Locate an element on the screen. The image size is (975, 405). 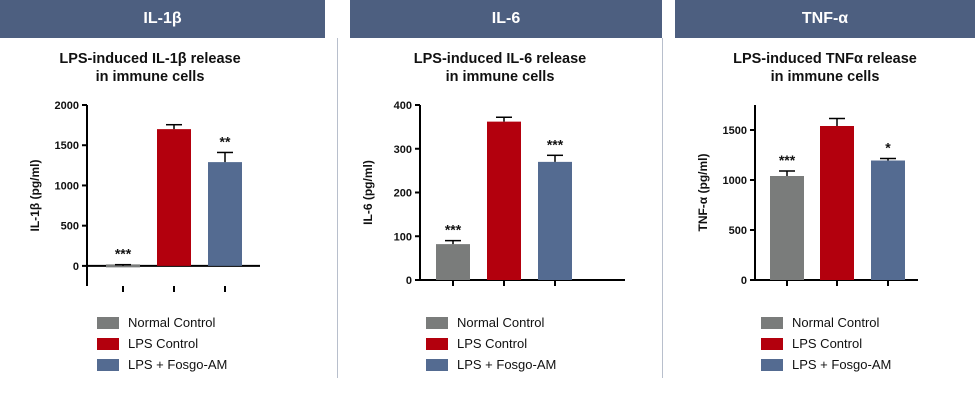
panel-header-tnfa: TNF-α is located at coordinates (825, 19).